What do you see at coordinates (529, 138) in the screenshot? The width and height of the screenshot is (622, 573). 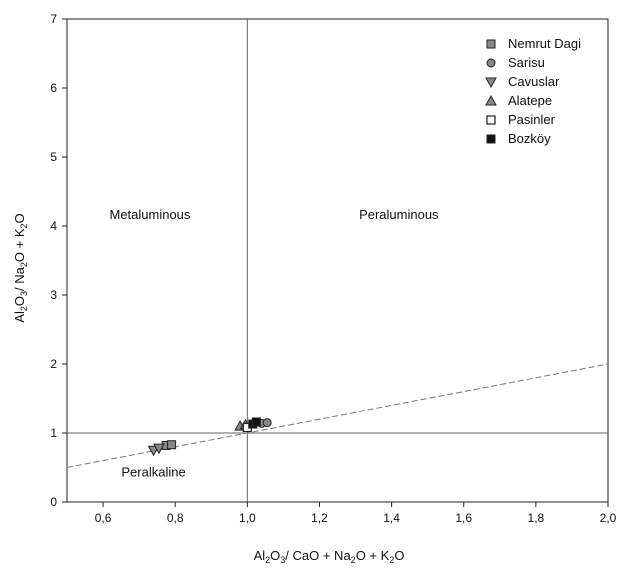 I see `legend-label: Bozköy` at bounding box center [529, 138].